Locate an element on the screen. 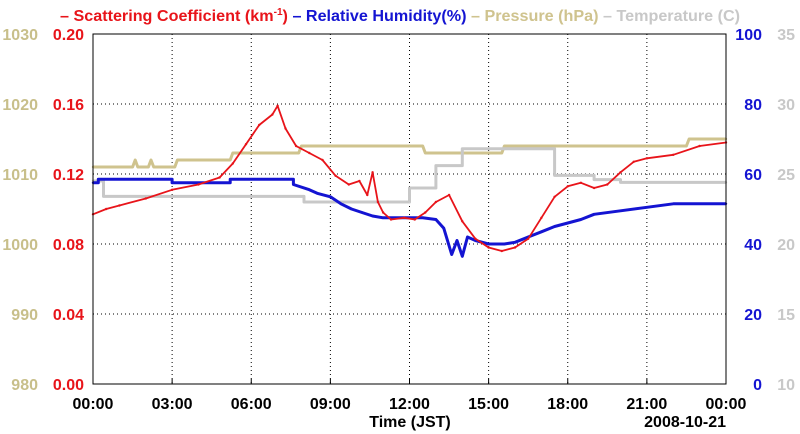  temperature-tick-label: 30 is located at coordinates (786, 105).